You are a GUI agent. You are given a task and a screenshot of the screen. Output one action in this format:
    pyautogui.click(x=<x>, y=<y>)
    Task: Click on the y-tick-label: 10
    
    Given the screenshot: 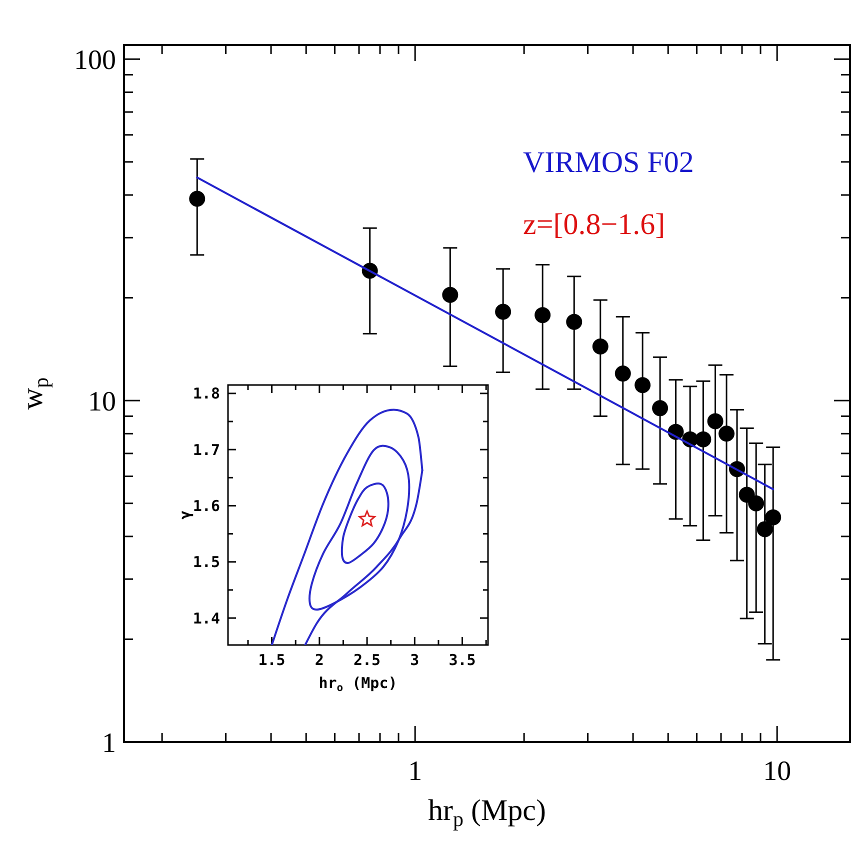 What is the action you would take?
    pyautogui.click(x=102, y=402)
    